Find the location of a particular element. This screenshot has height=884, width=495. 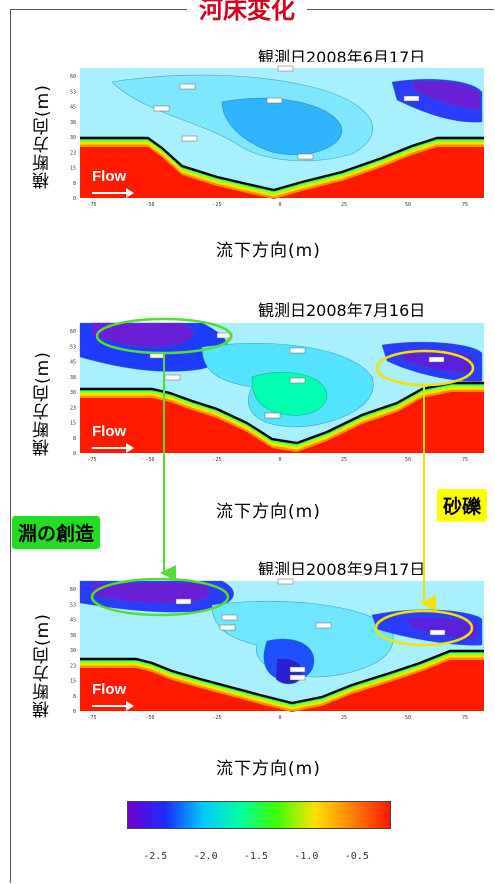

colorbar is located at coordinates (259, 815).